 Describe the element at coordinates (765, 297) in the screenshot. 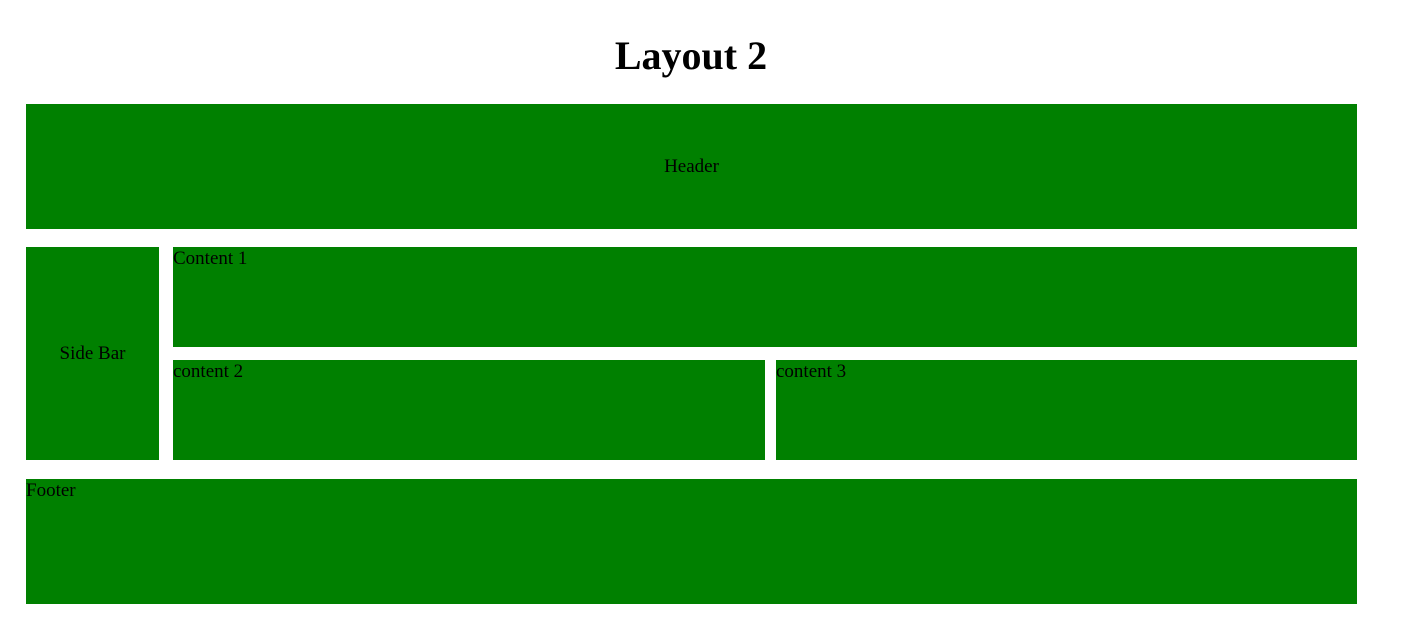

I see `content-1-block: Content 1` at that location.